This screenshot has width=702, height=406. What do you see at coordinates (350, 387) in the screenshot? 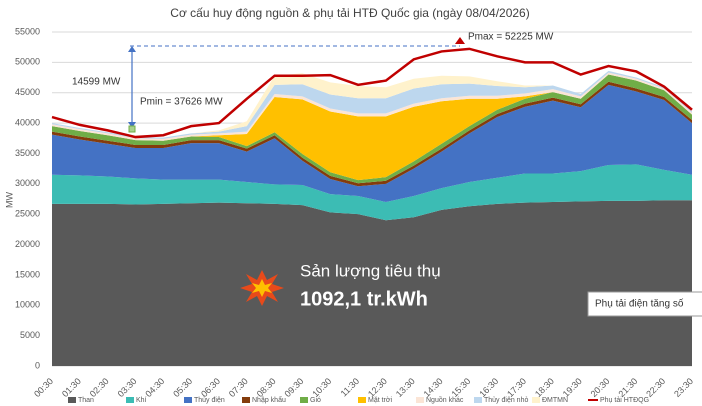
I see `x-tick-label: 11:30` at bounding box center [350, 387].